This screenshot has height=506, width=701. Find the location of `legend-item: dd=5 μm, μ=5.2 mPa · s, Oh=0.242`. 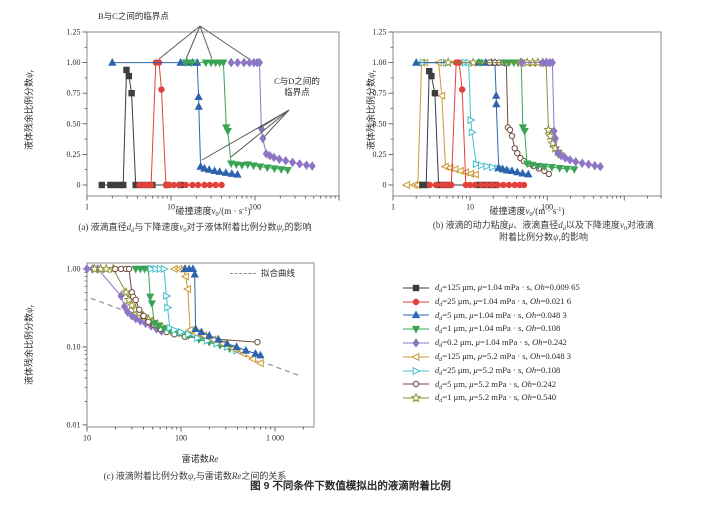

legend-item: dd=5 μm, μ=5.2 mPa · s, Oh=0.242 is located at coordinates (491, 385).